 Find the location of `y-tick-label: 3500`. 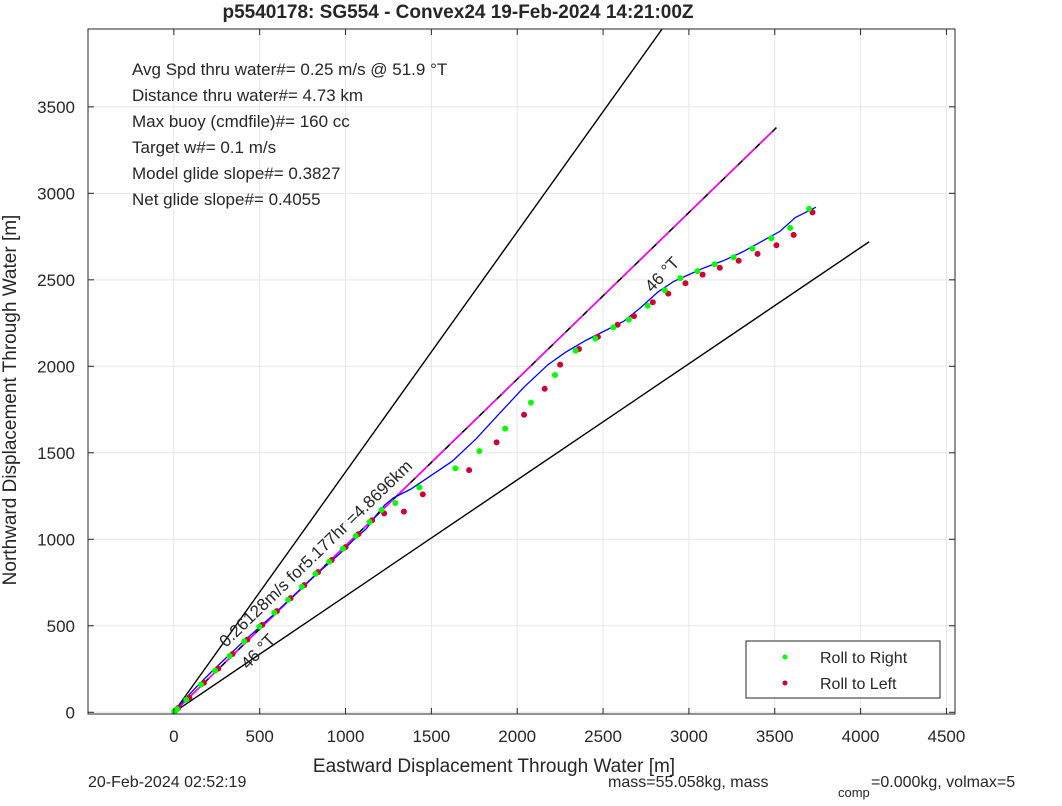

y-tick-label: 3500 is located at coordinates (56, 107).